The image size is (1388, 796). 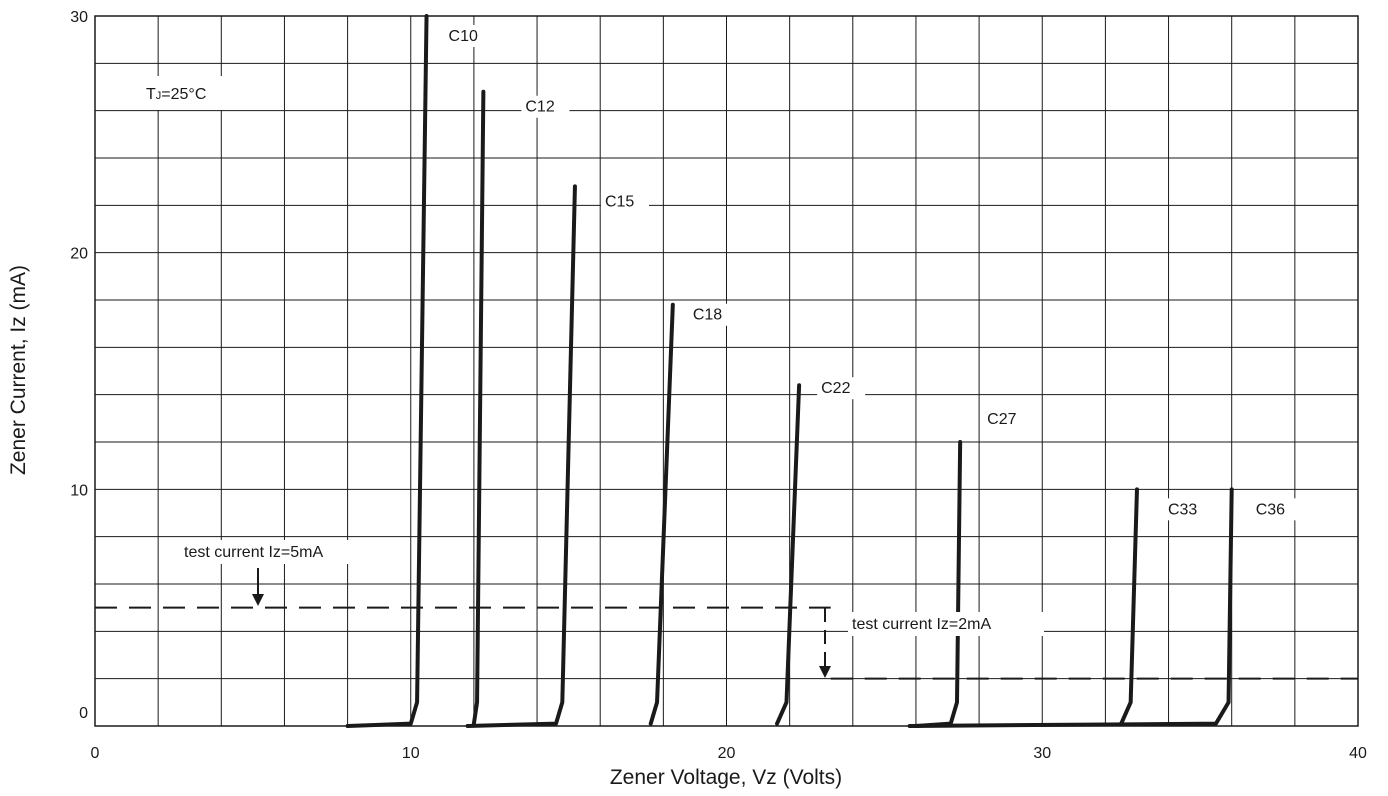 I want to click on x-tick-label: 30, so click(x=1042, y=753).